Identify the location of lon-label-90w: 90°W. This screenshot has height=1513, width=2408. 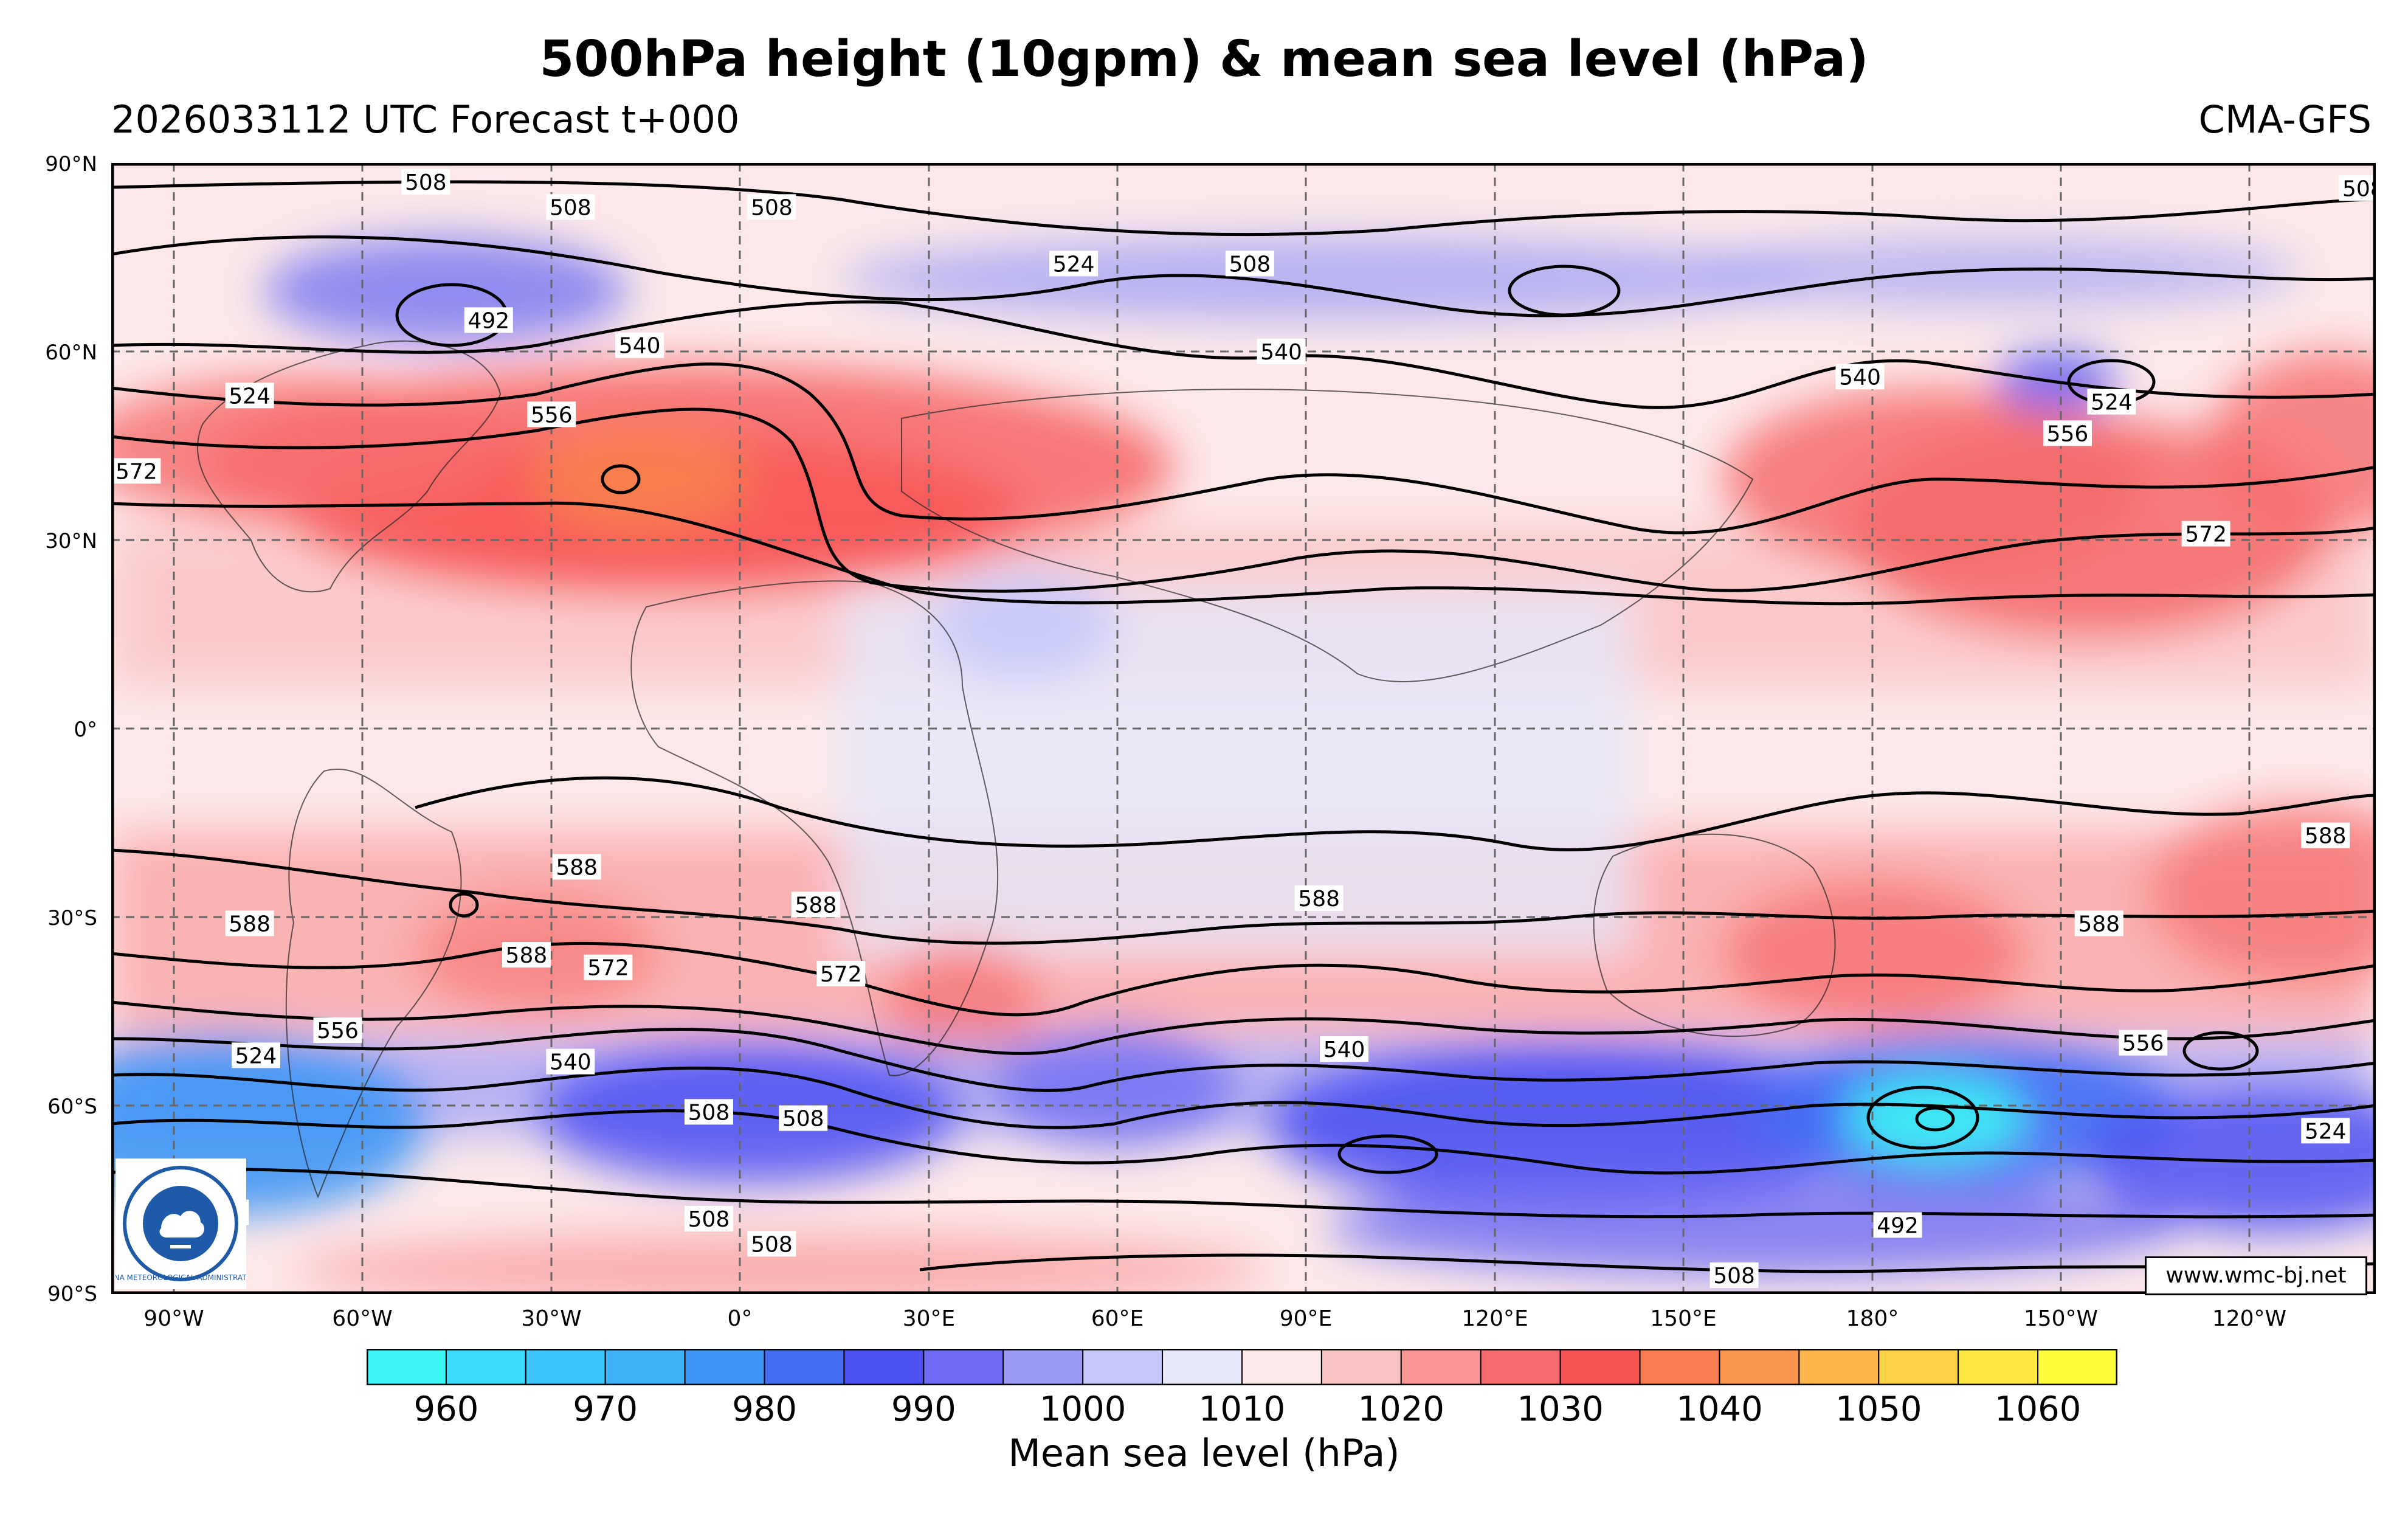
(173, 1318).